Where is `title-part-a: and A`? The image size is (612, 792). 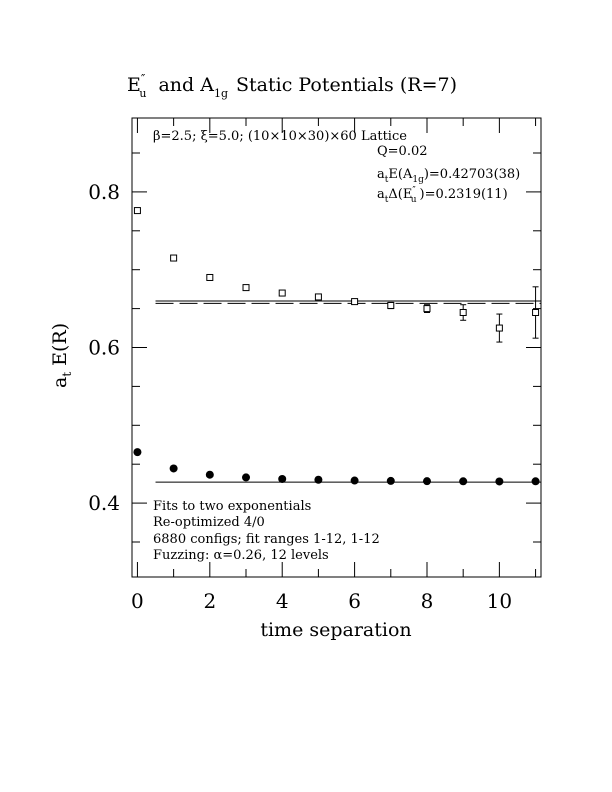 title-part-a: and A is located at coordinates (186, 85).